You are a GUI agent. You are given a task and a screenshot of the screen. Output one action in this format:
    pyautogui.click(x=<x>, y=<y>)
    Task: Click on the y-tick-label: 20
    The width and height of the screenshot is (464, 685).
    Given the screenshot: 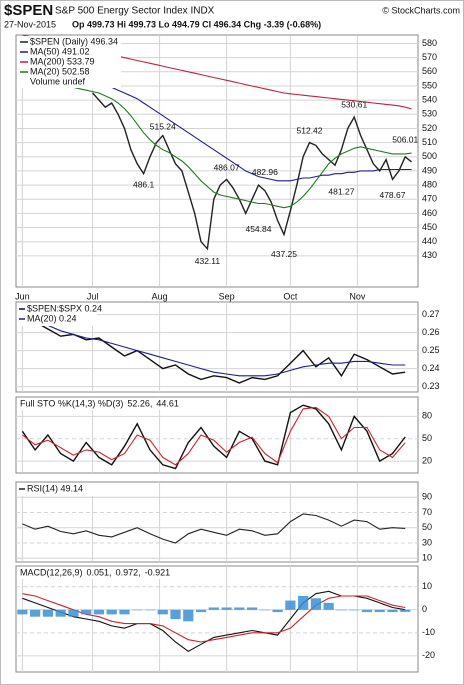 What is the action you would take?
    pyautogui.click(x=427, y=460)
    